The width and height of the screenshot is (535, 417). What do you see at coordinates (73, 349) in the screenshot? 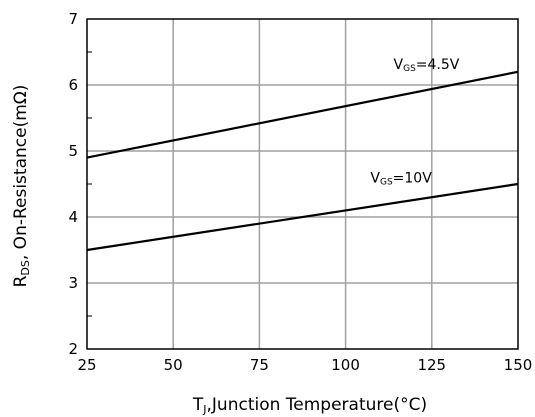
I see `y-tick-label: 2` at bounding box center [73, 349].